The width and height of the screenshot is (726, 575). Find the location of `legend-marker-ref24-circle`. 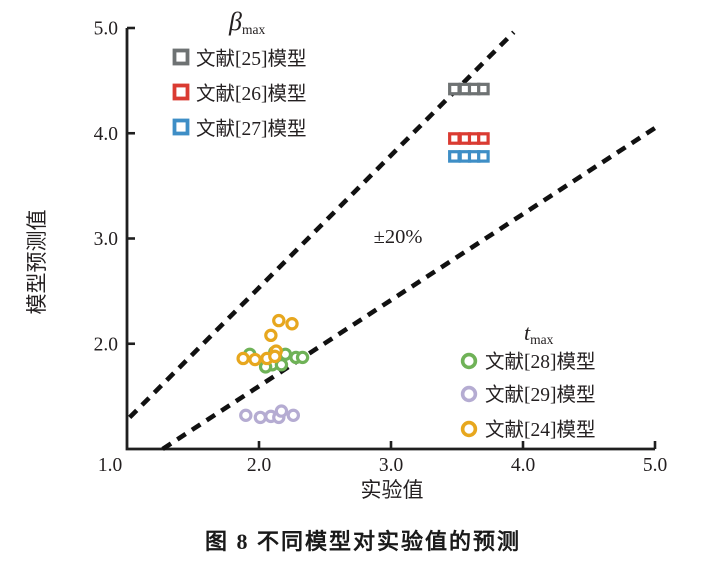

legend-marker-ref24-circle is located at coordinates (469, 429).